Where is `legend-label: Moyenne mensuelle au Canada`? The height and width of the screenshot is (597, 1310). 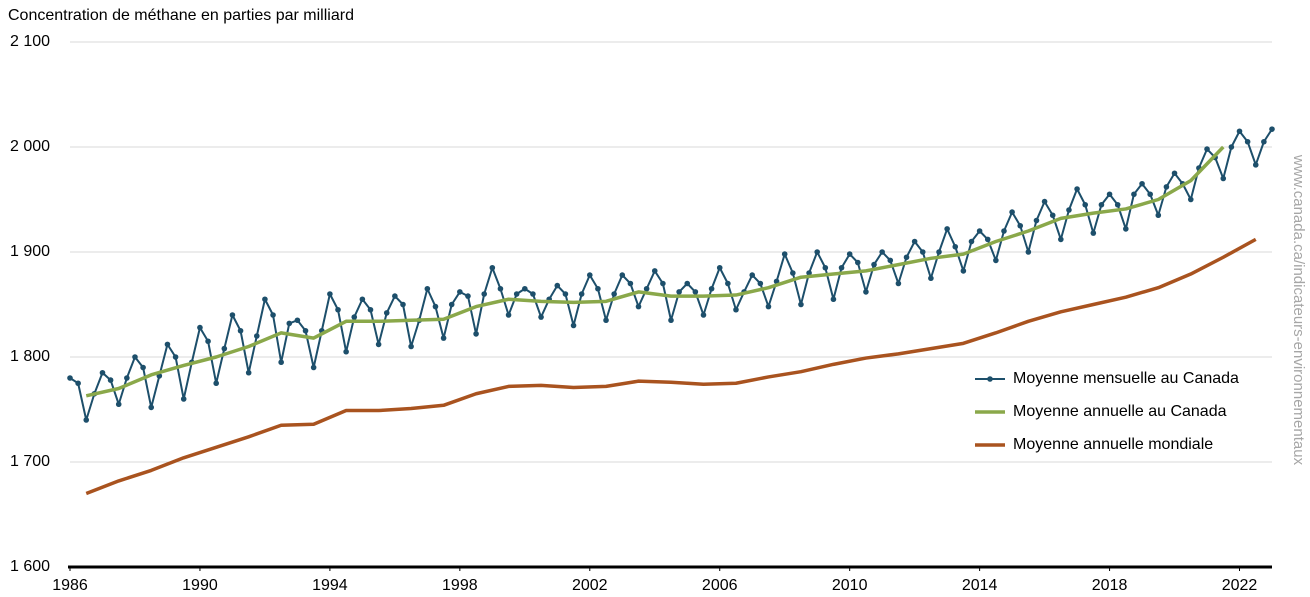 legend-label: Moyenne mensuelle au Canada is located at coordinates (1126, 378).